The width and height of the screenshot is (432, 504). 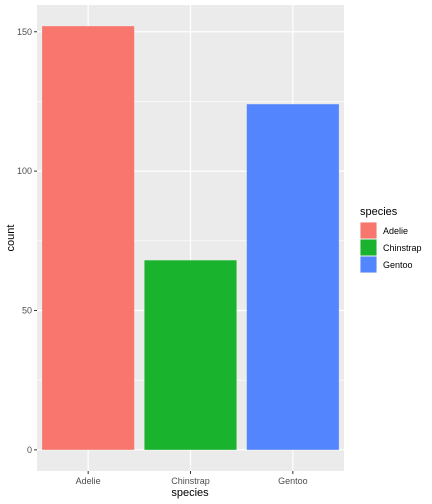 What do you see at coordinates (27, 241) in the screenshot?
I see `y-axis: 0 50 100 150` at bounding box center [27, 241].